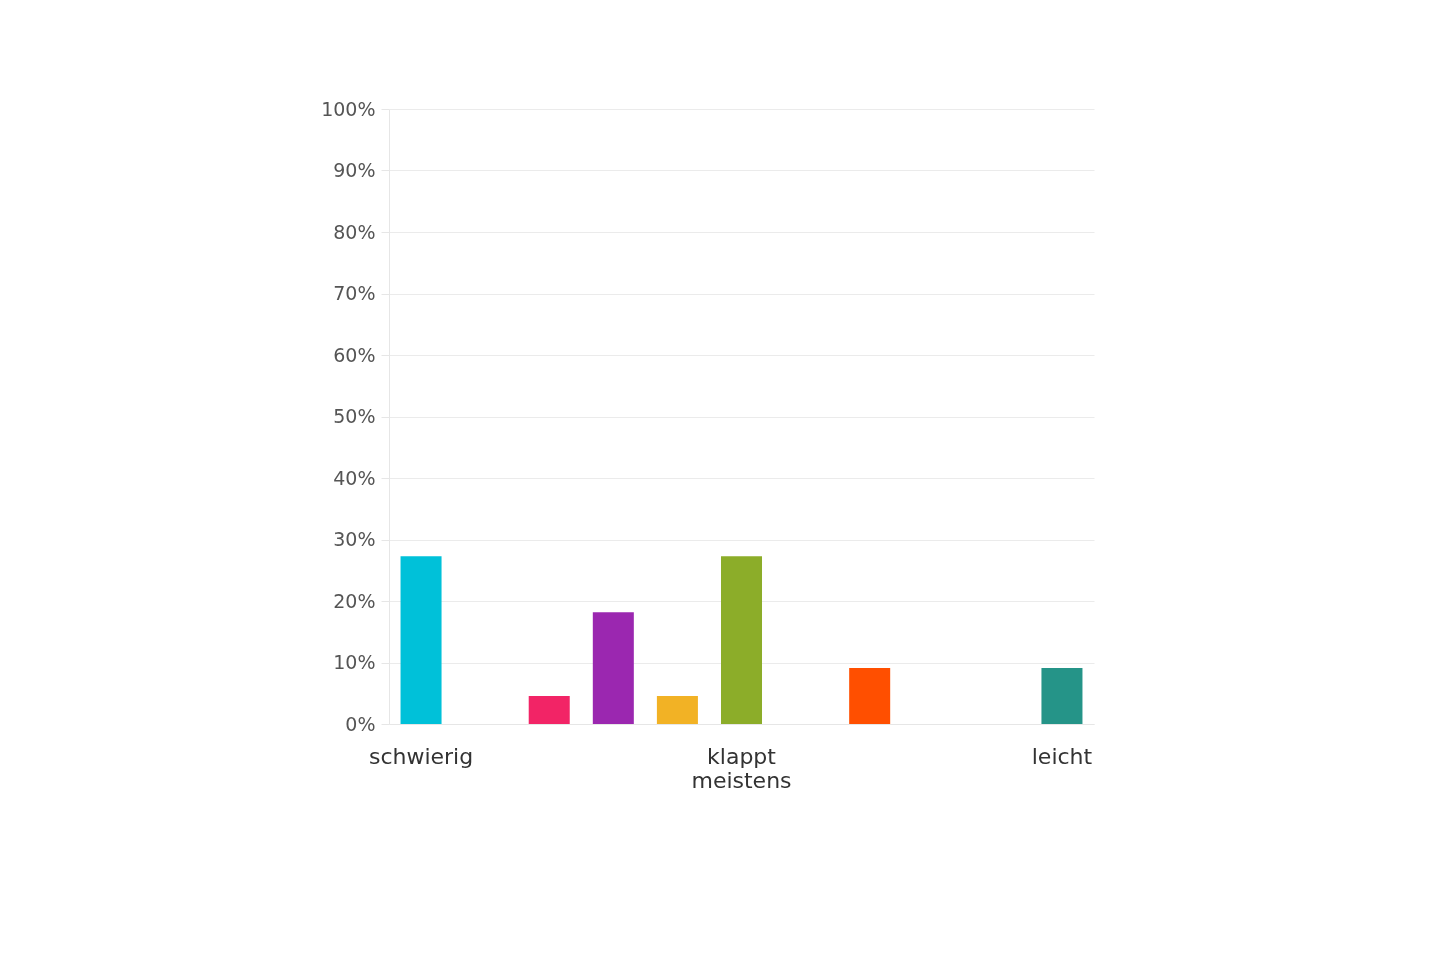 This screenshot has height=960, width=1440. I want to click on y-tick-label: 40%, so click(354, 477).